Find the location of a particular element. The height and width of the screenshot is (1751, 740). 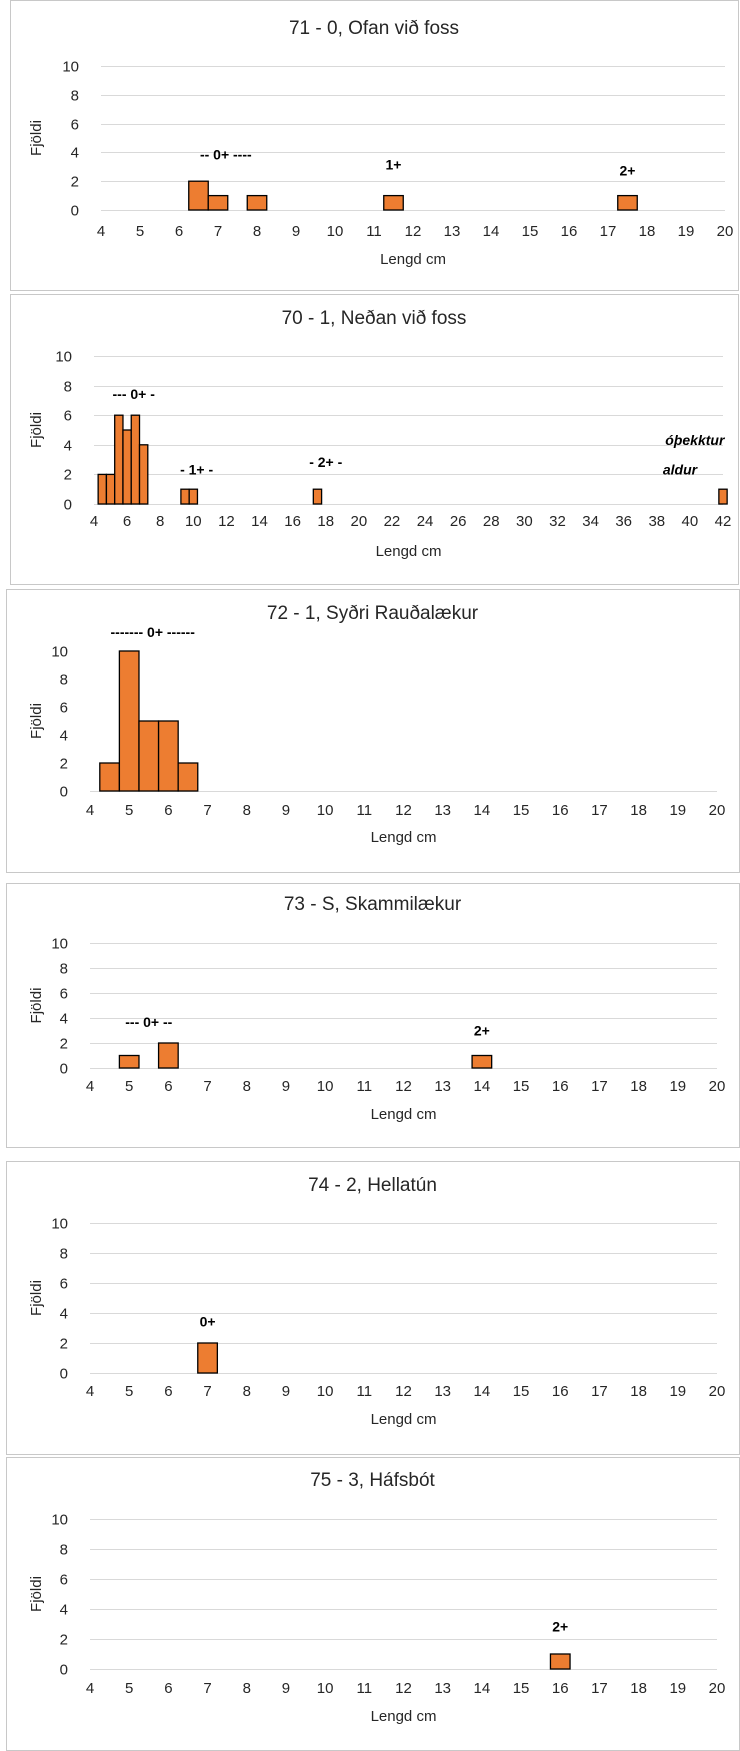

chart-title: 73 - S, Skammilækur is located at coordinates (373, 904).